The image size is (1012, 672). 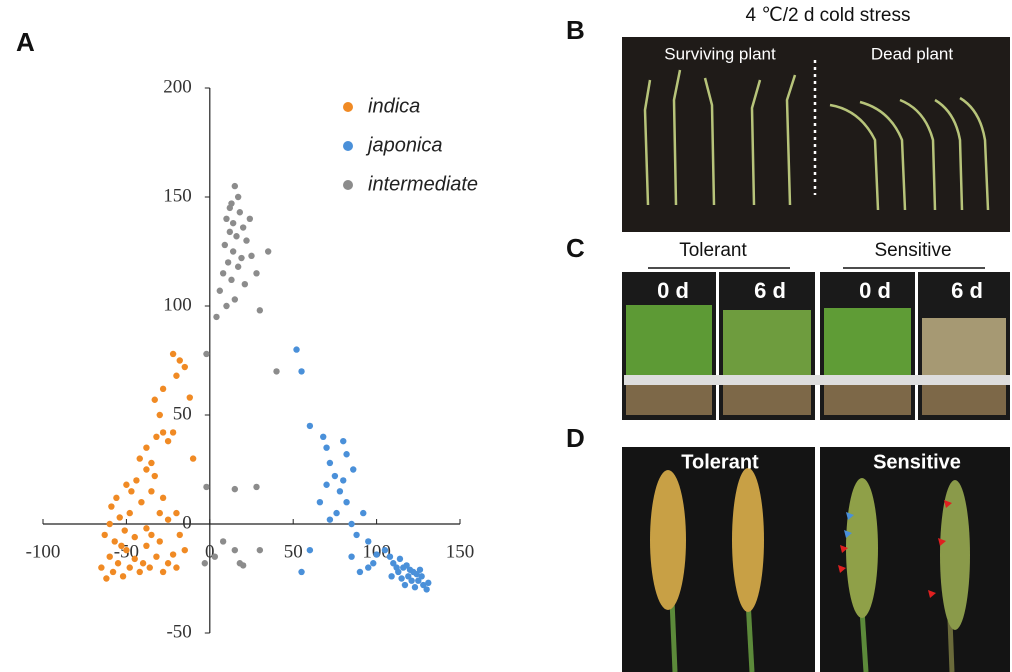 I want to click on photo-label: Surviving plant, so click(x=720, y=53).